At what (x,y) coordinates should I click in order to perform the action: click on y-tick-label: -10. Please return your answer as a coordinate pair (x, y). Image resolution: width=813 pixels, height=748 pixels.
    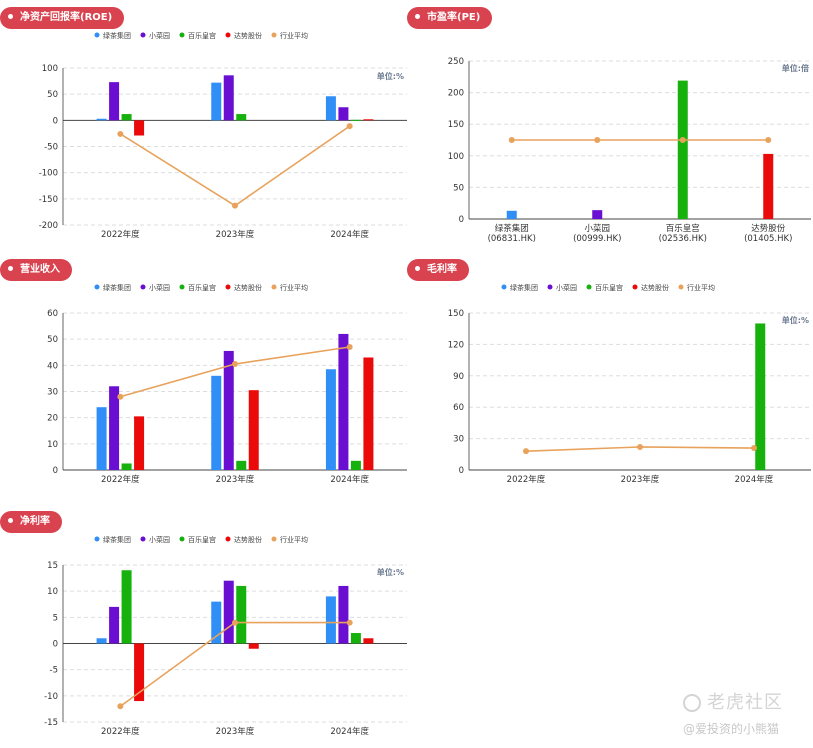
    Looking at the image, I should click on (51, 697).